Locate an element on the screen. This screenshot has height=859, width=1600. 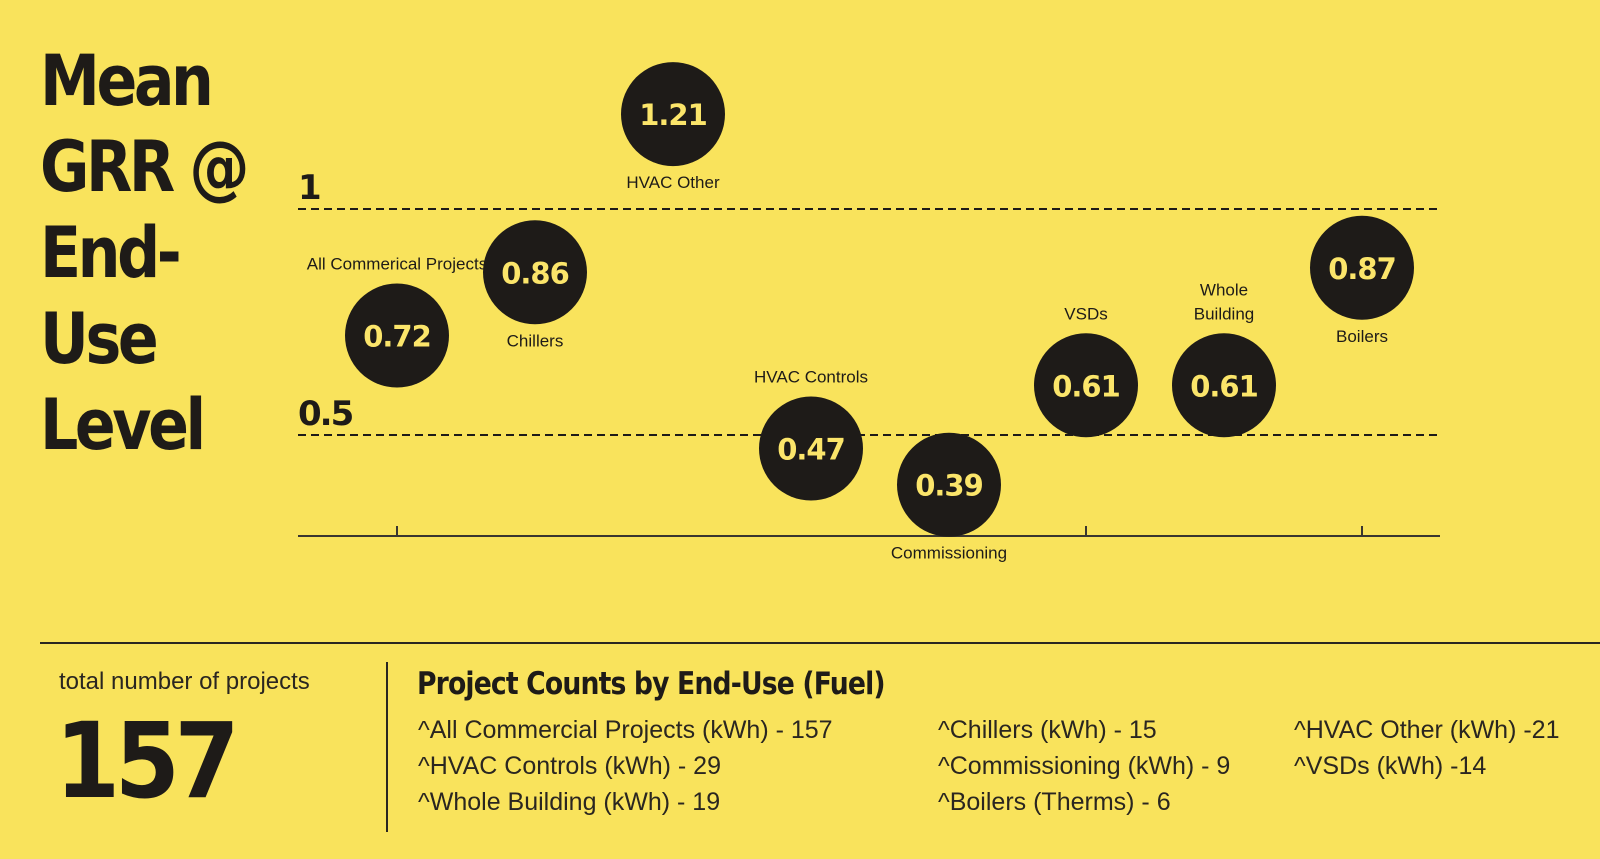
data-point-value: 0.39 is located at coordinates (949, 486).